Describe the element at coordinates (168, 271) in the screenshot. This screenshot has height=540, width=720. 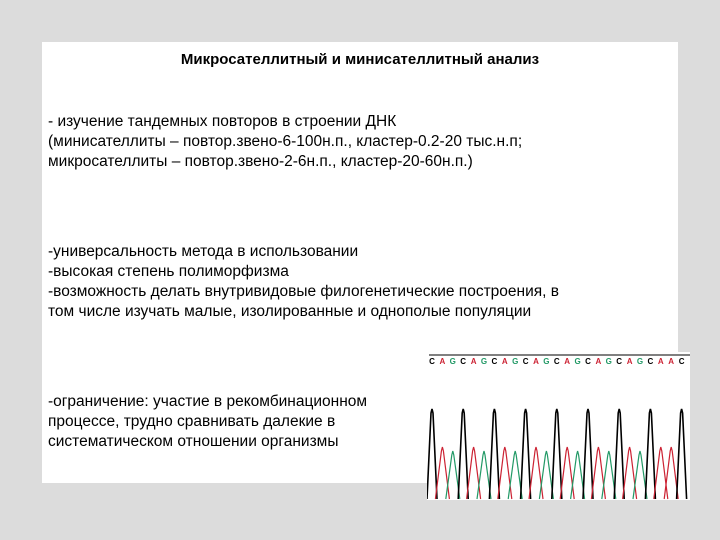
I see `text-line: -высокая степень полиморфизма` at that location.